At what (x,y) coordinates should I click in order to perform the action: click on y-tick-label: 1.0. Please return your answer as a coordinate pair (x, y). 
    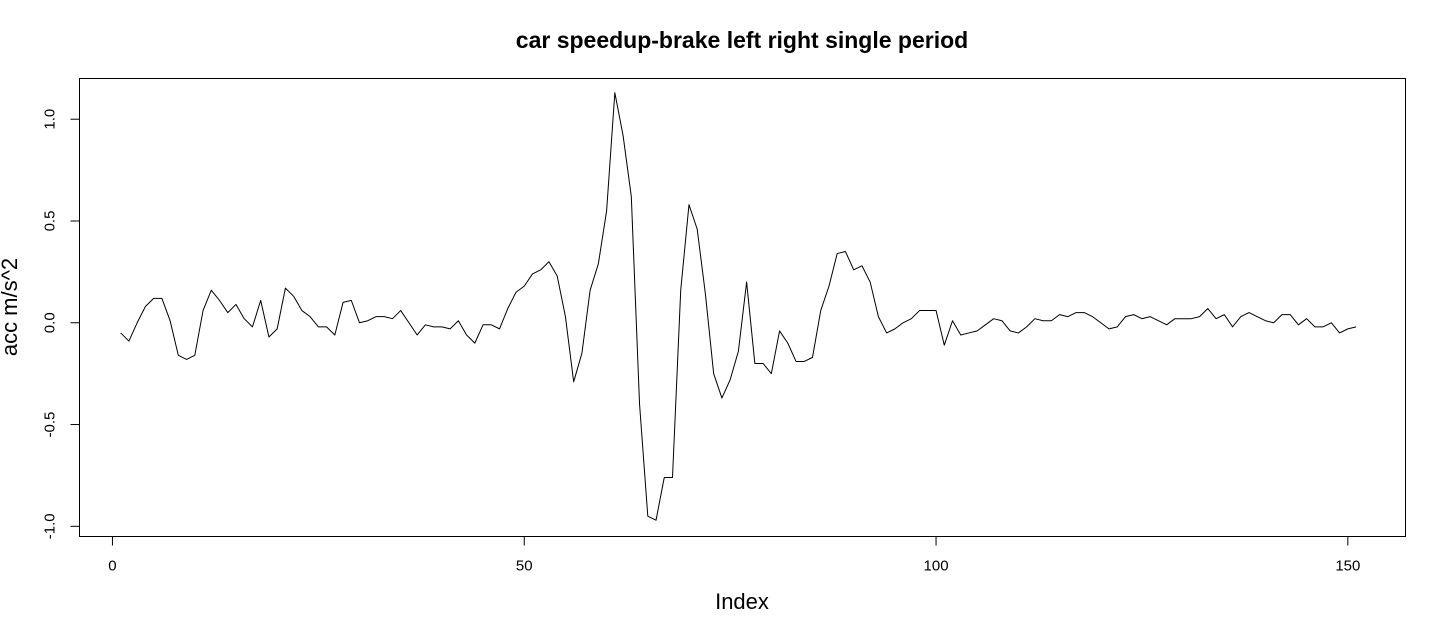
    Looking at the image, I should click on (50, 119).